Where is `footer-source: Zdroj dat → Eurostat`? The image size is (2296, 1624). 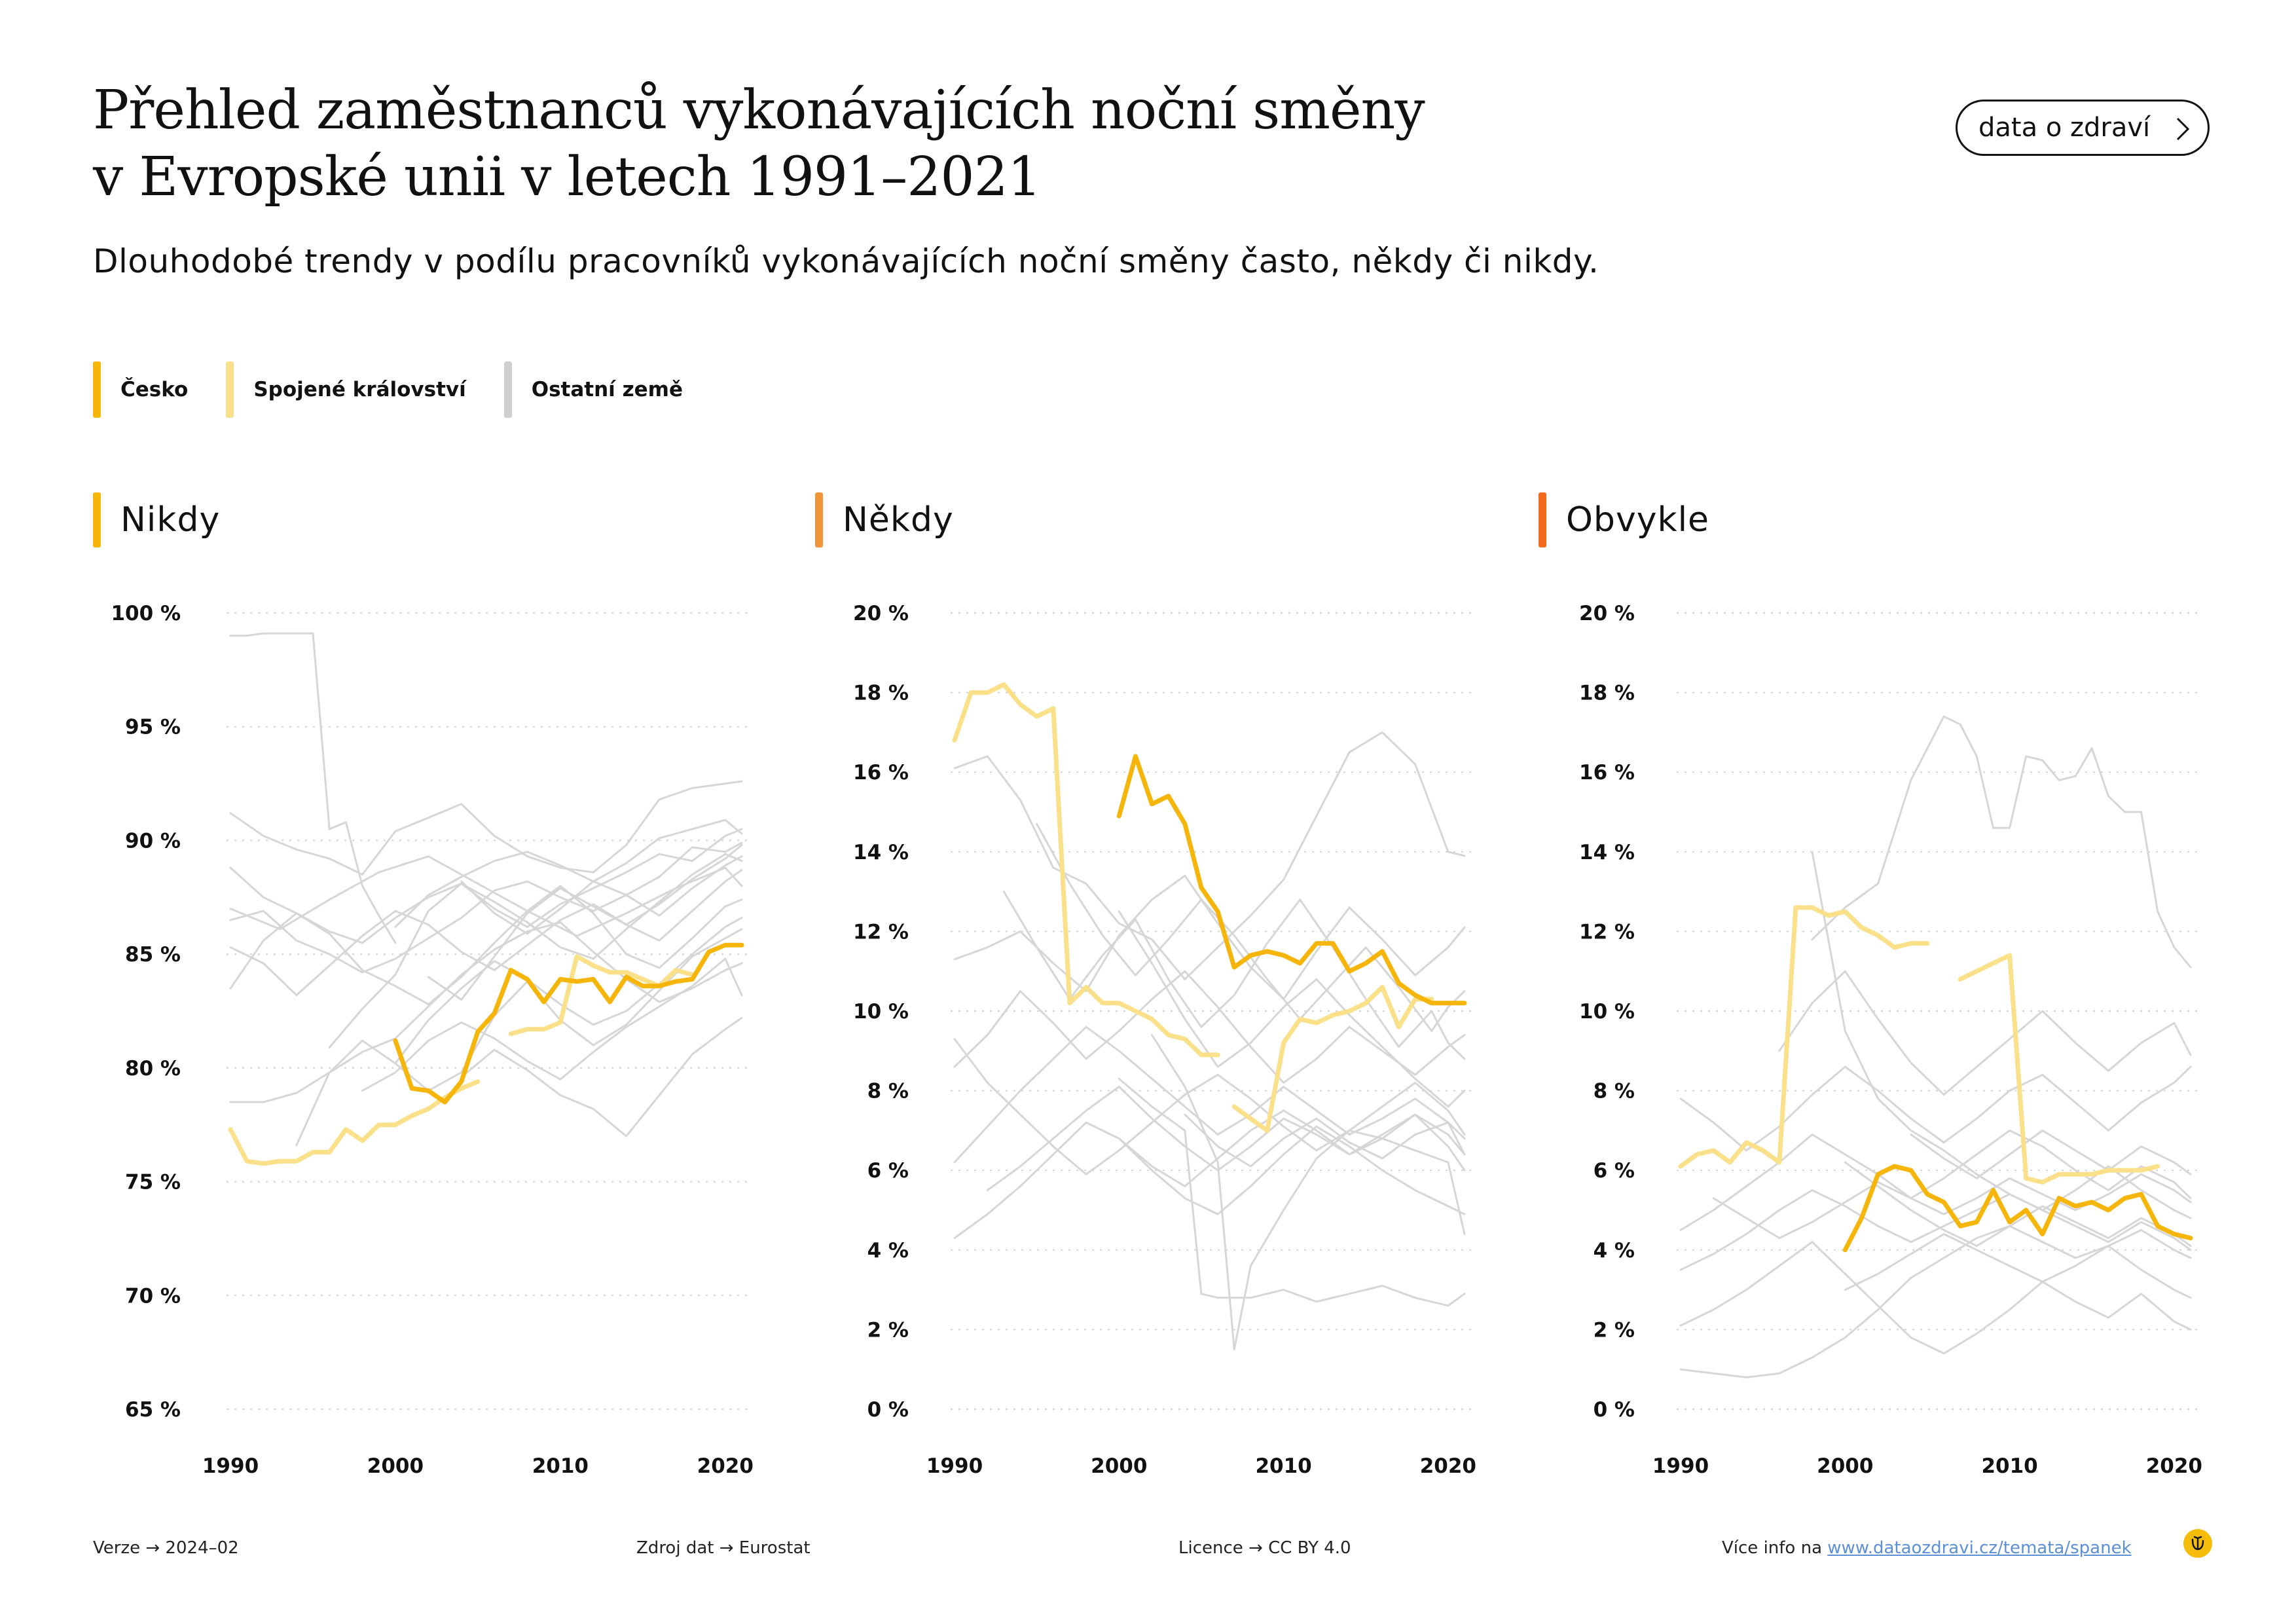 footer-source: Zdroj dat → Eurostat is located at coordinates (723, 1548).